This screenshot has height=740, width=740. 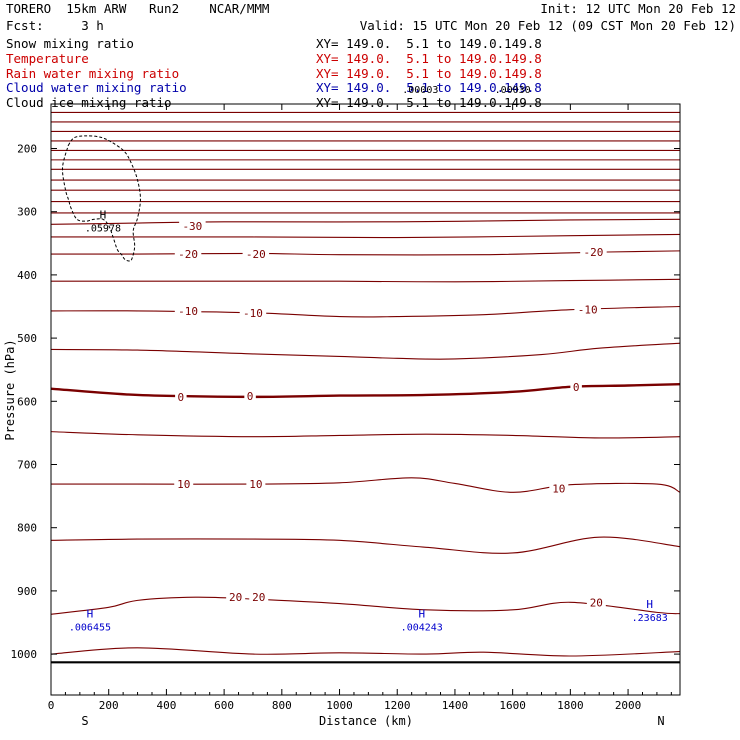 What do you see at coordinates (224, 705) in the screenshot?
I see `x-tick-label: 600` at bounding box center [224, 705].